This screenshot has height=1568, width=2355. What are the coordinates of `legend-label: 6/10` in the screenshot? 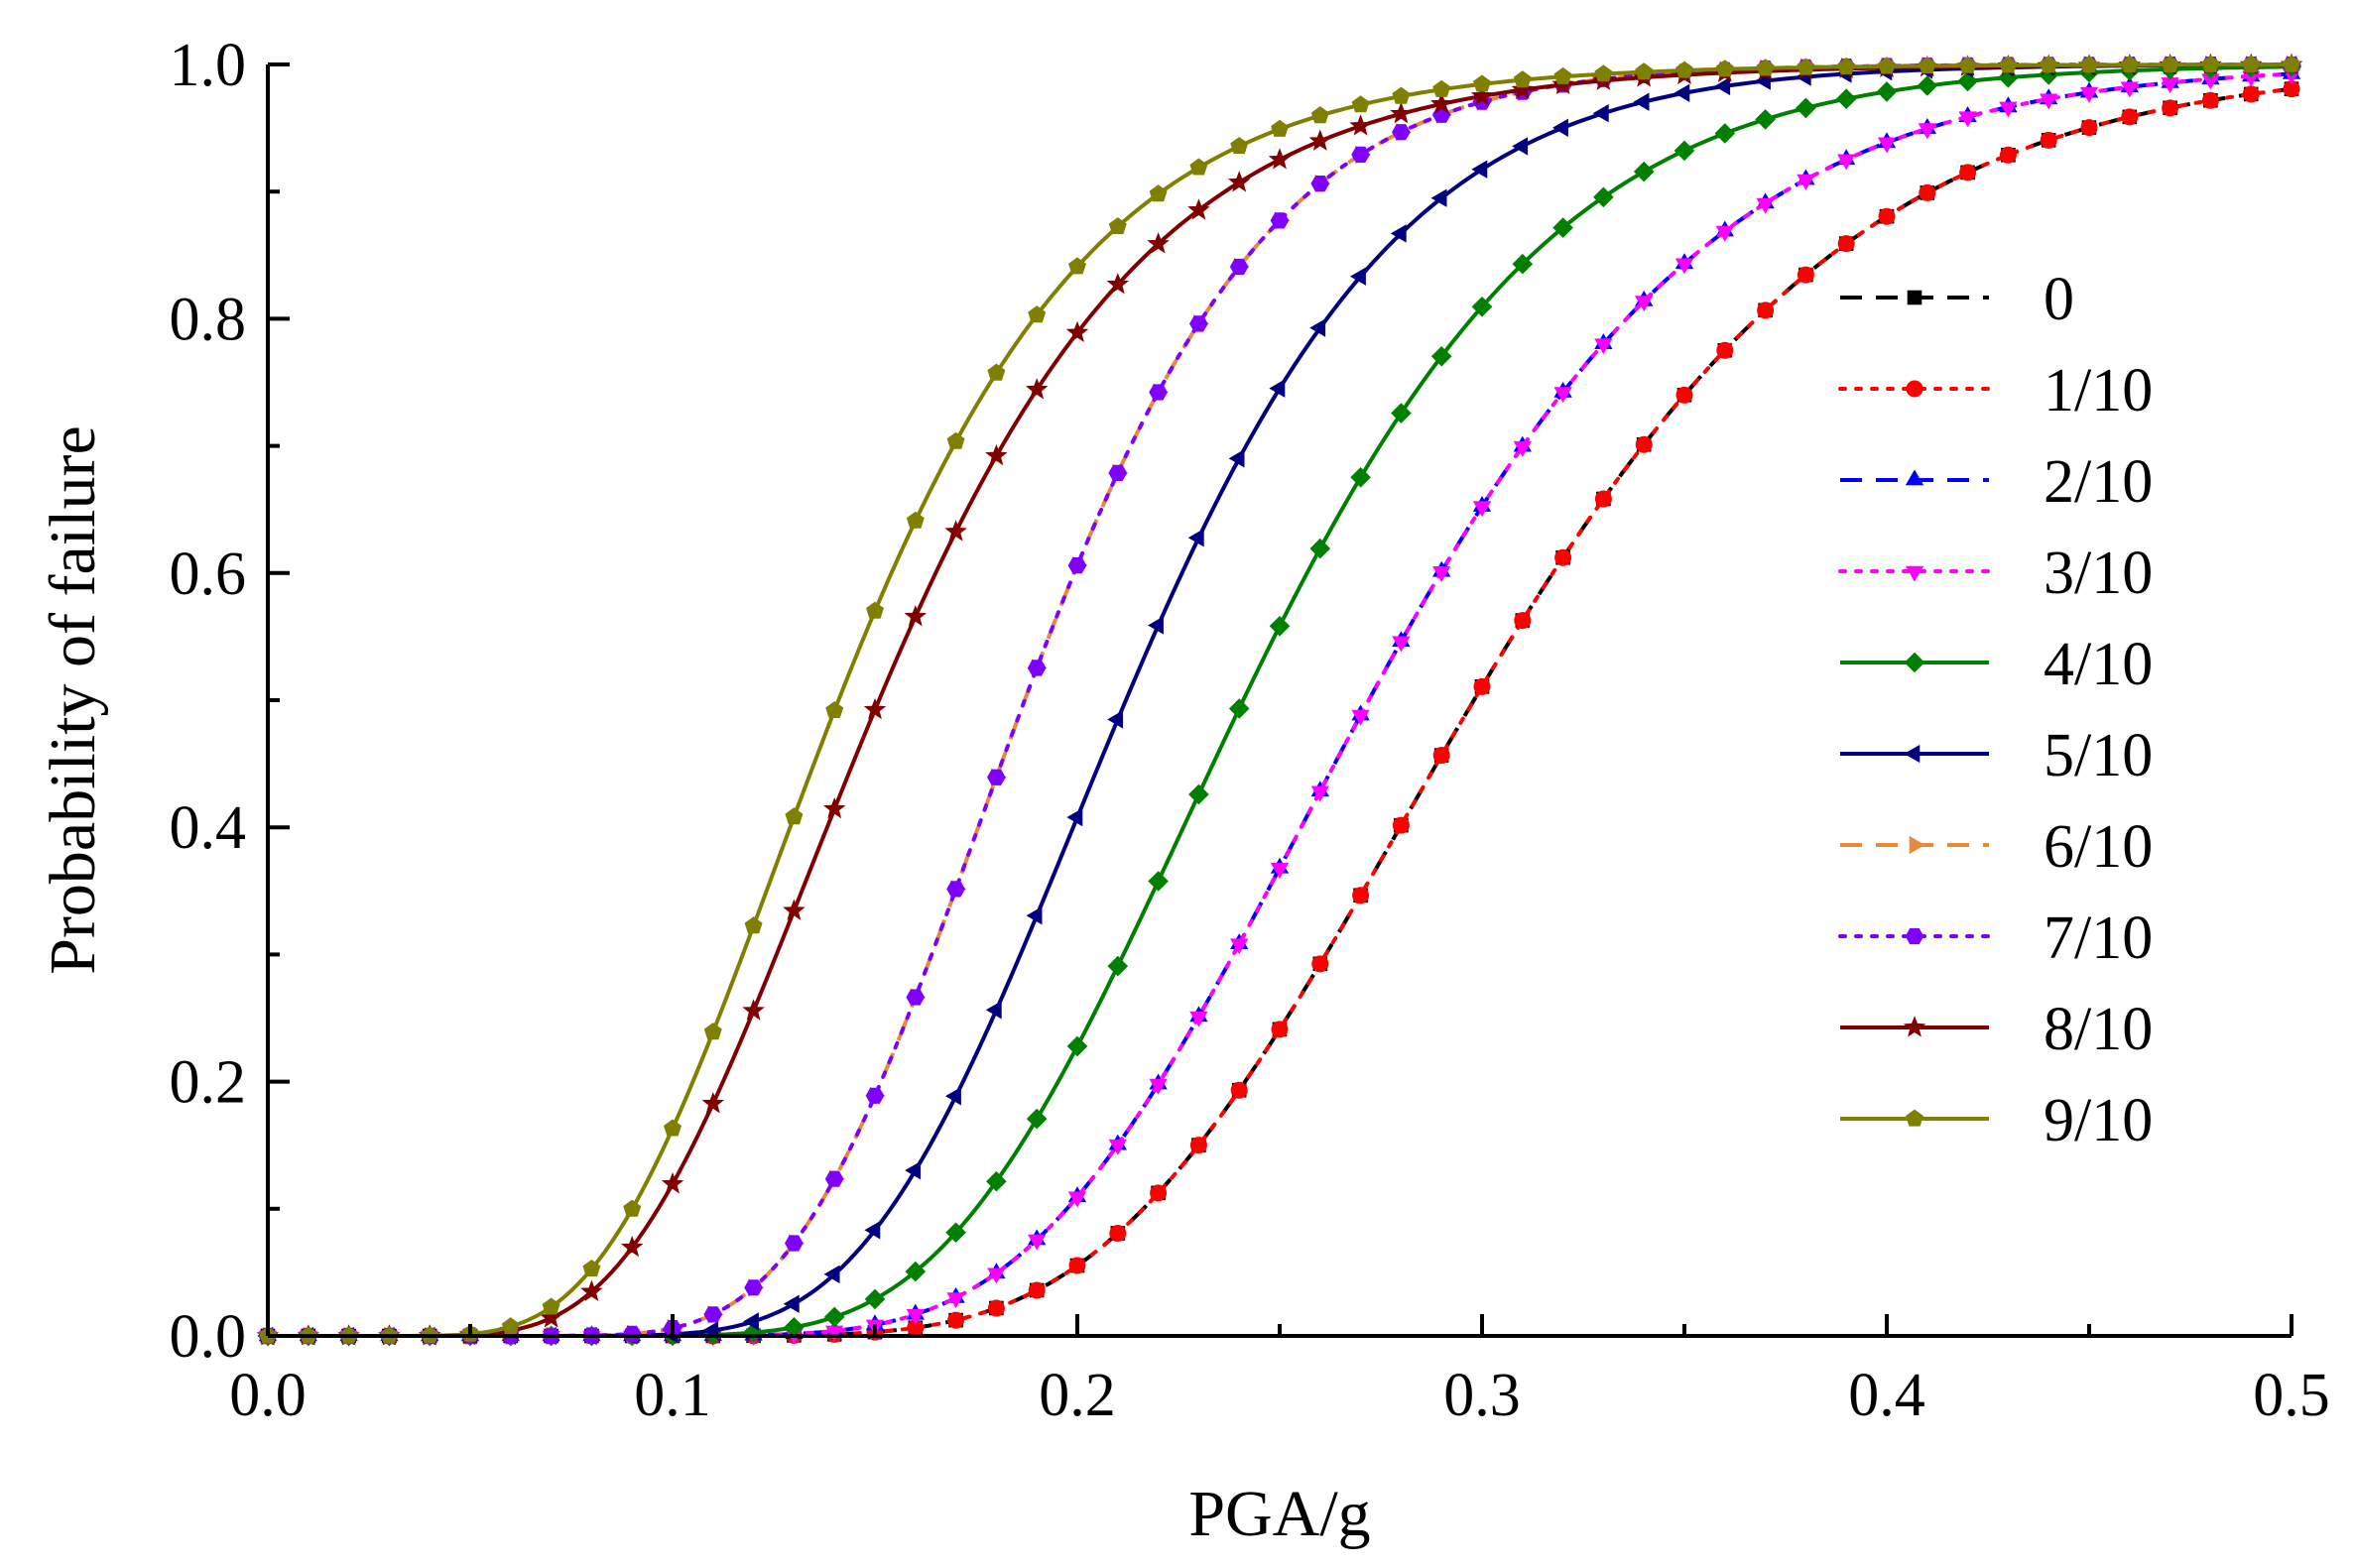 It's located at (2098, 847).